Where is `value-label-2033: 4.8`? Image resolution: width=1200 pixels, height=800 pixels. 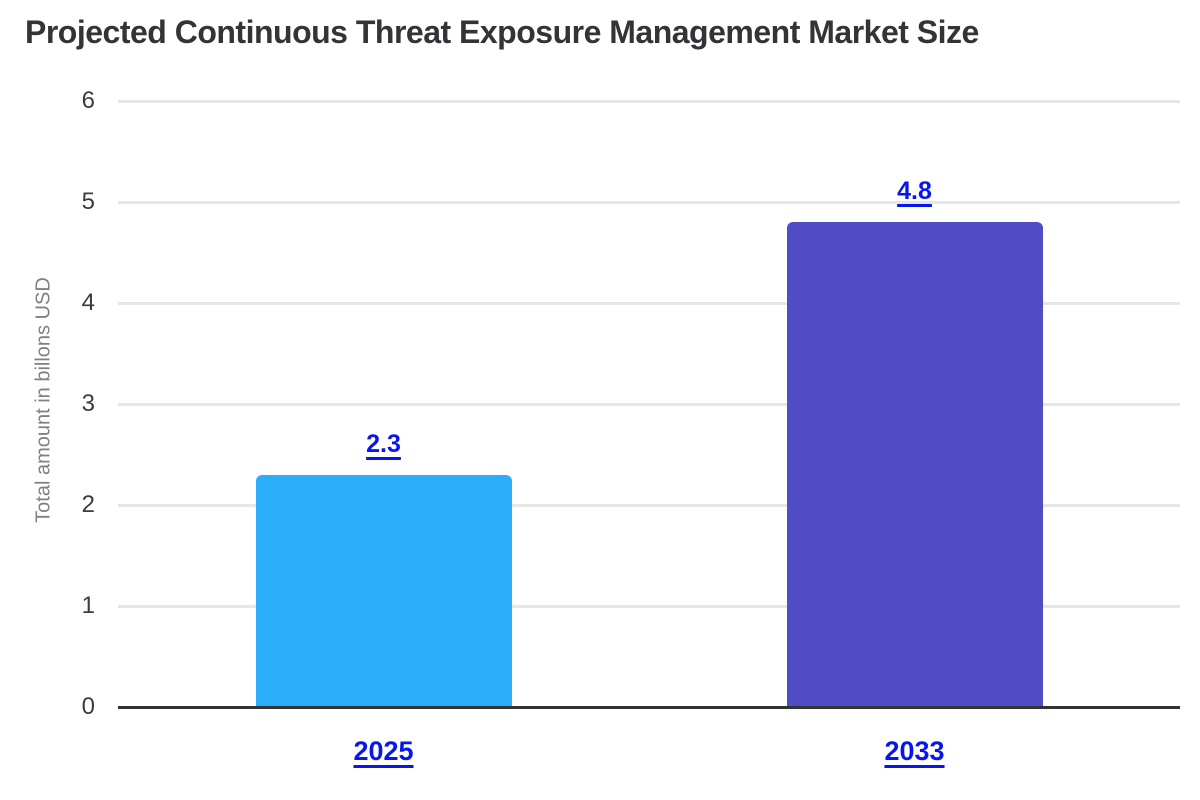
value-label-2033: 4.8 is located at coordinates (914, 191).